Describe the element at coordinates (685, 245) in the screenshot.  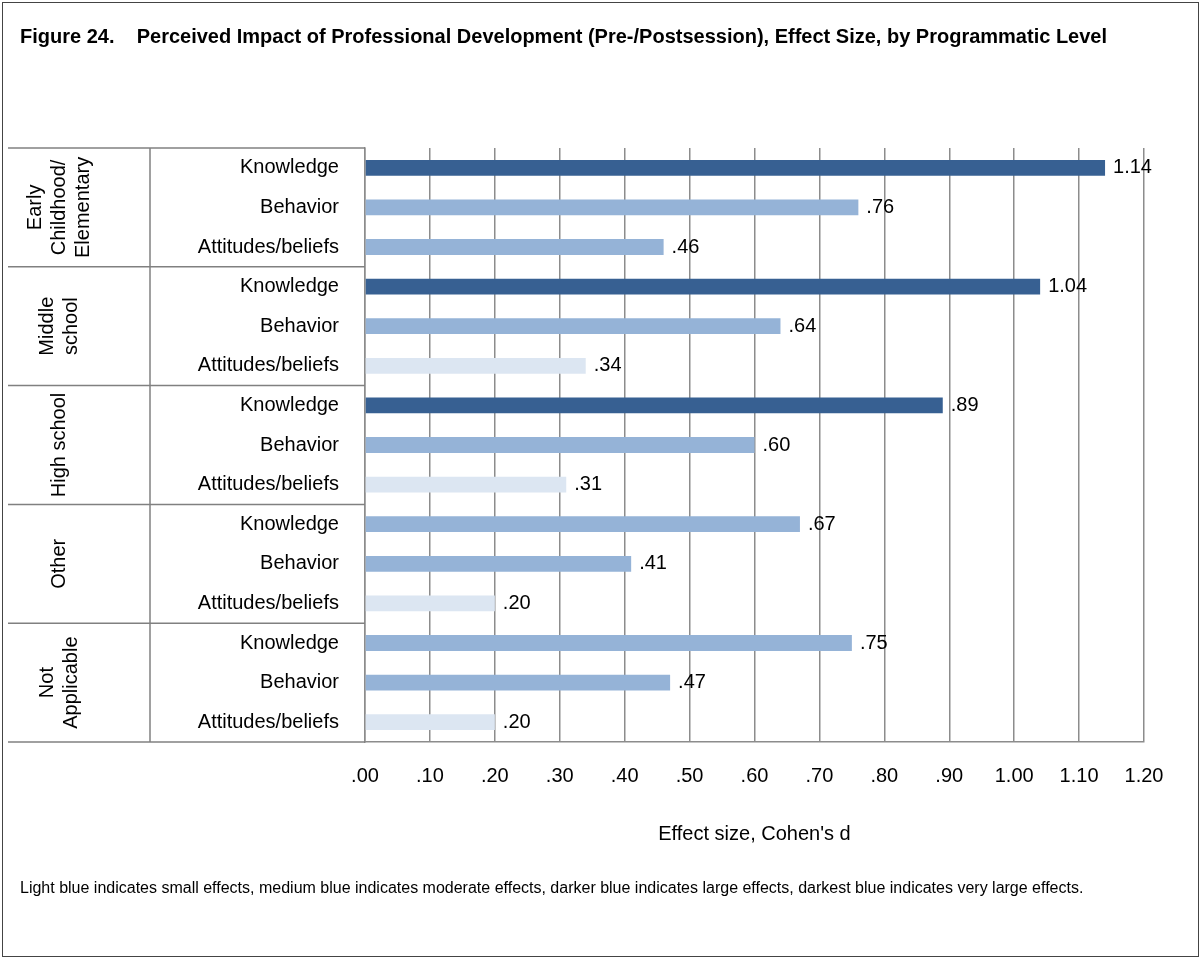
I see `data-label: .46` at that location.